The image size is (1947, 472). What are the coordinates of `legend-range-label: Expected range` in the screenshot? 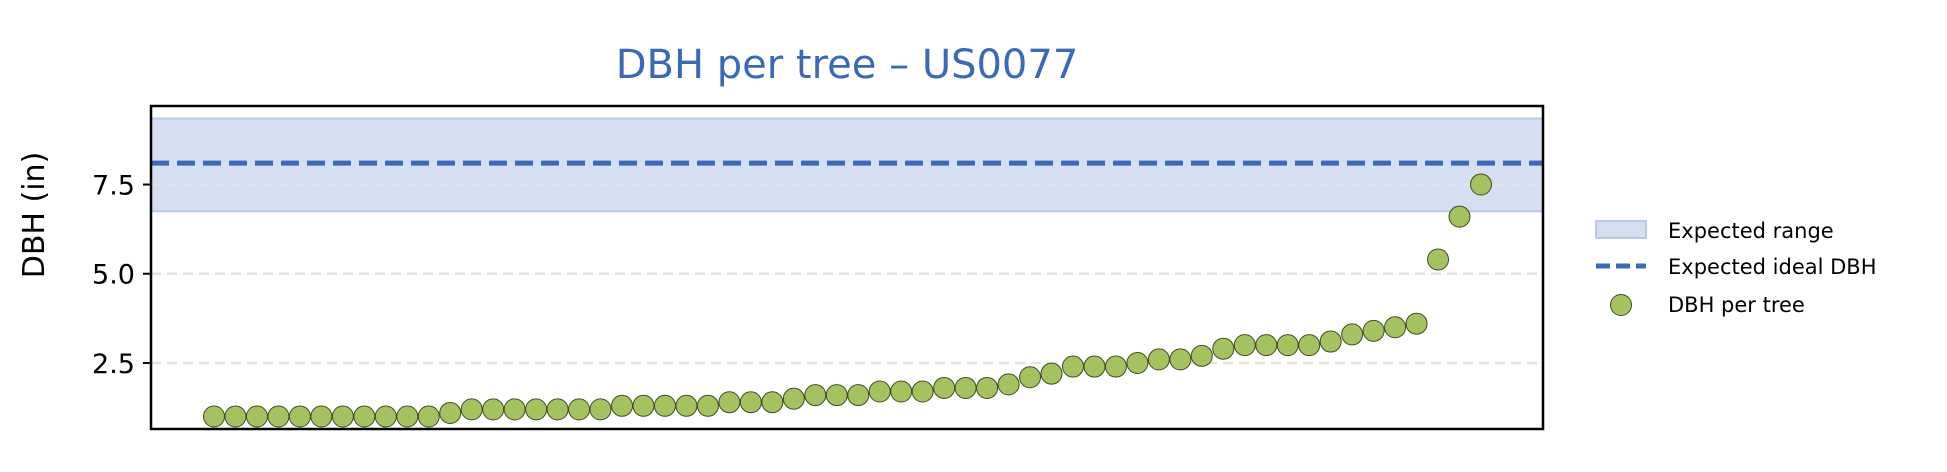 It's located at (1751, 231).